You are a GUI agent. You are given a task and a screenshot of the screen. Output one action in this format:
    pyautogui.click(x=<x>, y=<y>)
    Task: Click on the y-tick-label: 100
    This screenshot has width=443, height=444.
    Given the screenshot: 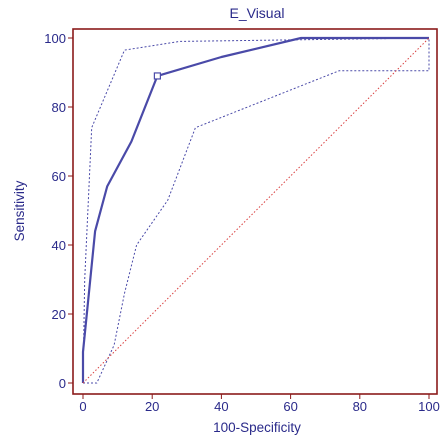 What is the action you would take?
    pyautogui.click(x=55, y=38)
    